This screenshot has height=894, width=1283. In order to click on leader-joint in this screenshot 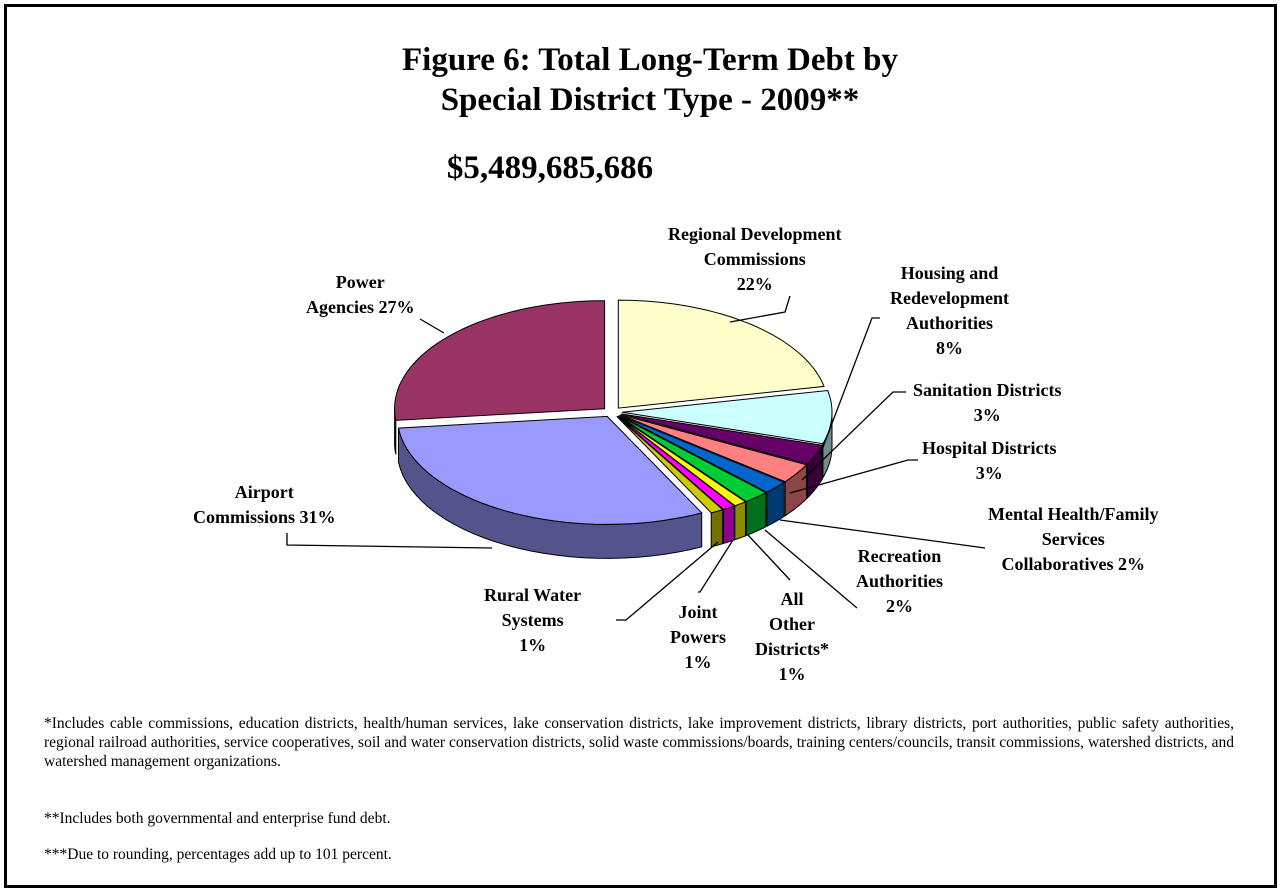, I will do `click(716, 566)`.